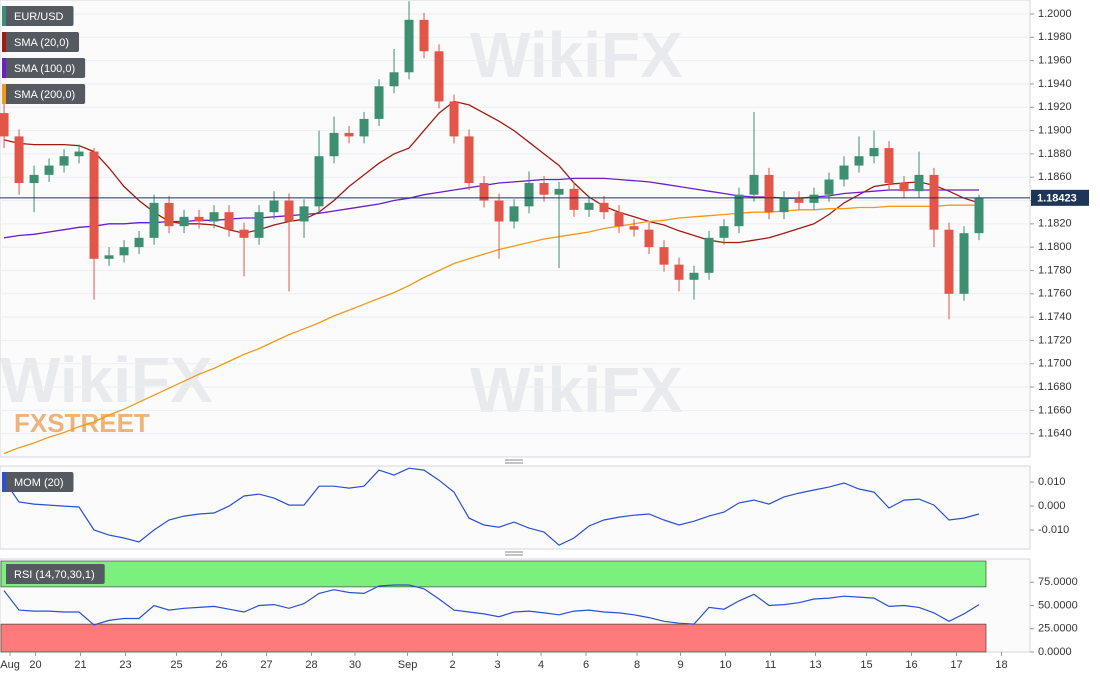 This screenshot has width=1100, height=679. What do you see at coordinates (680, 665) in the screenshot?
I see `x-tick-label: 9` at bounding box center [680, 665].